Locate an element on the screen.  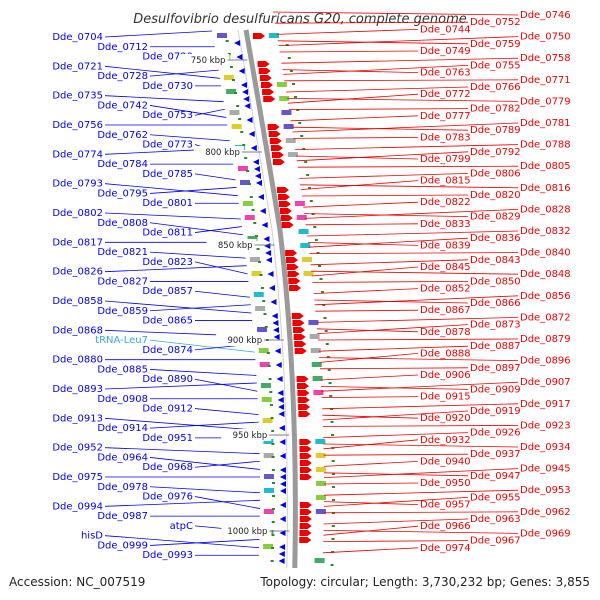
left-gene-label: tRNA-Leu7 is located at coordinates (121, 340).